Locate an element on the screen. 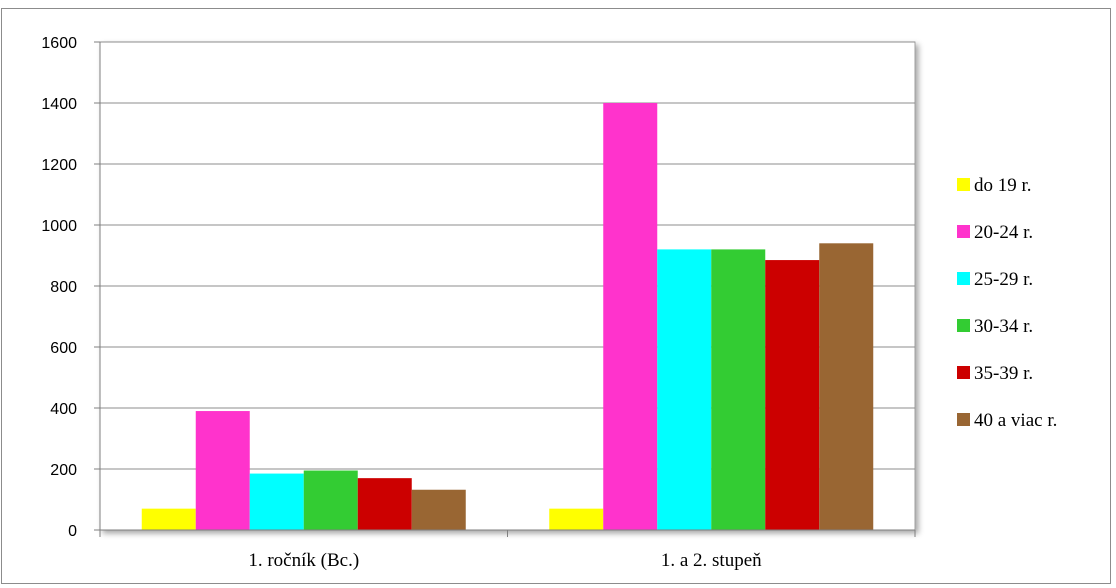  legend-item: 30-34 r. is located at coordinates (995, 326).